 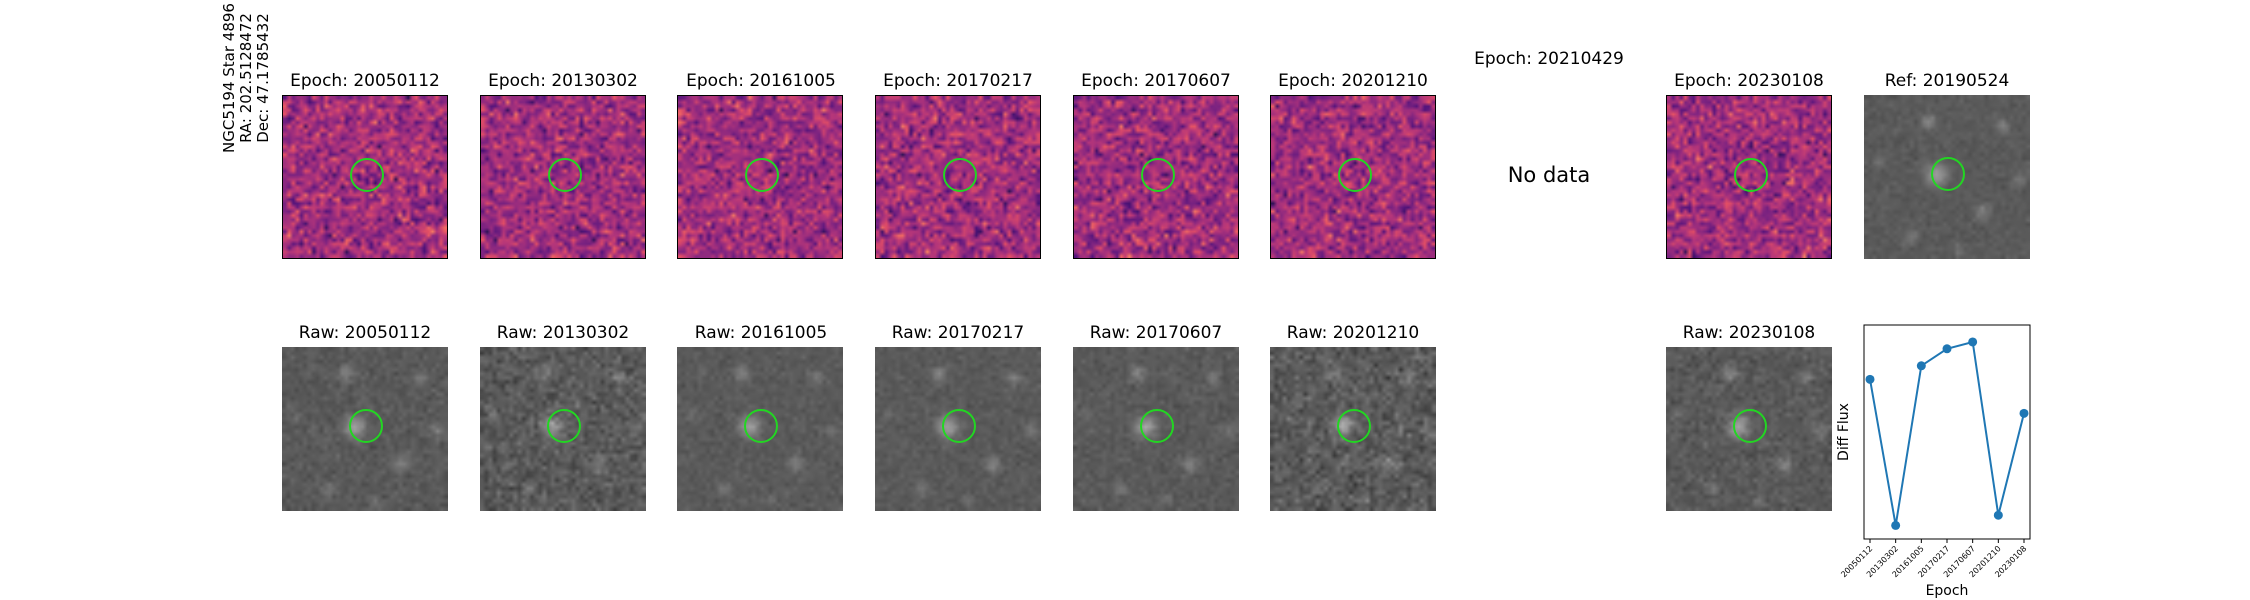 I want to click on no-data-label: No data, so click(x=1549, y=175).